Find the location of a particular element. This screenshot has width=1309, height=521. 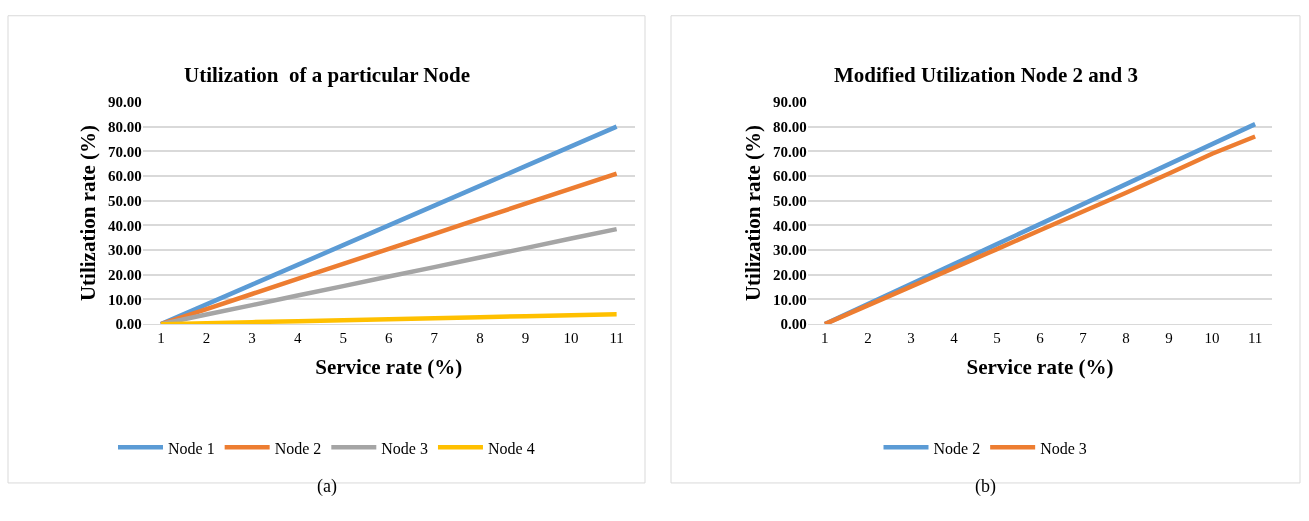

legend-label: Node 4 is located at coordinates (511, 448).